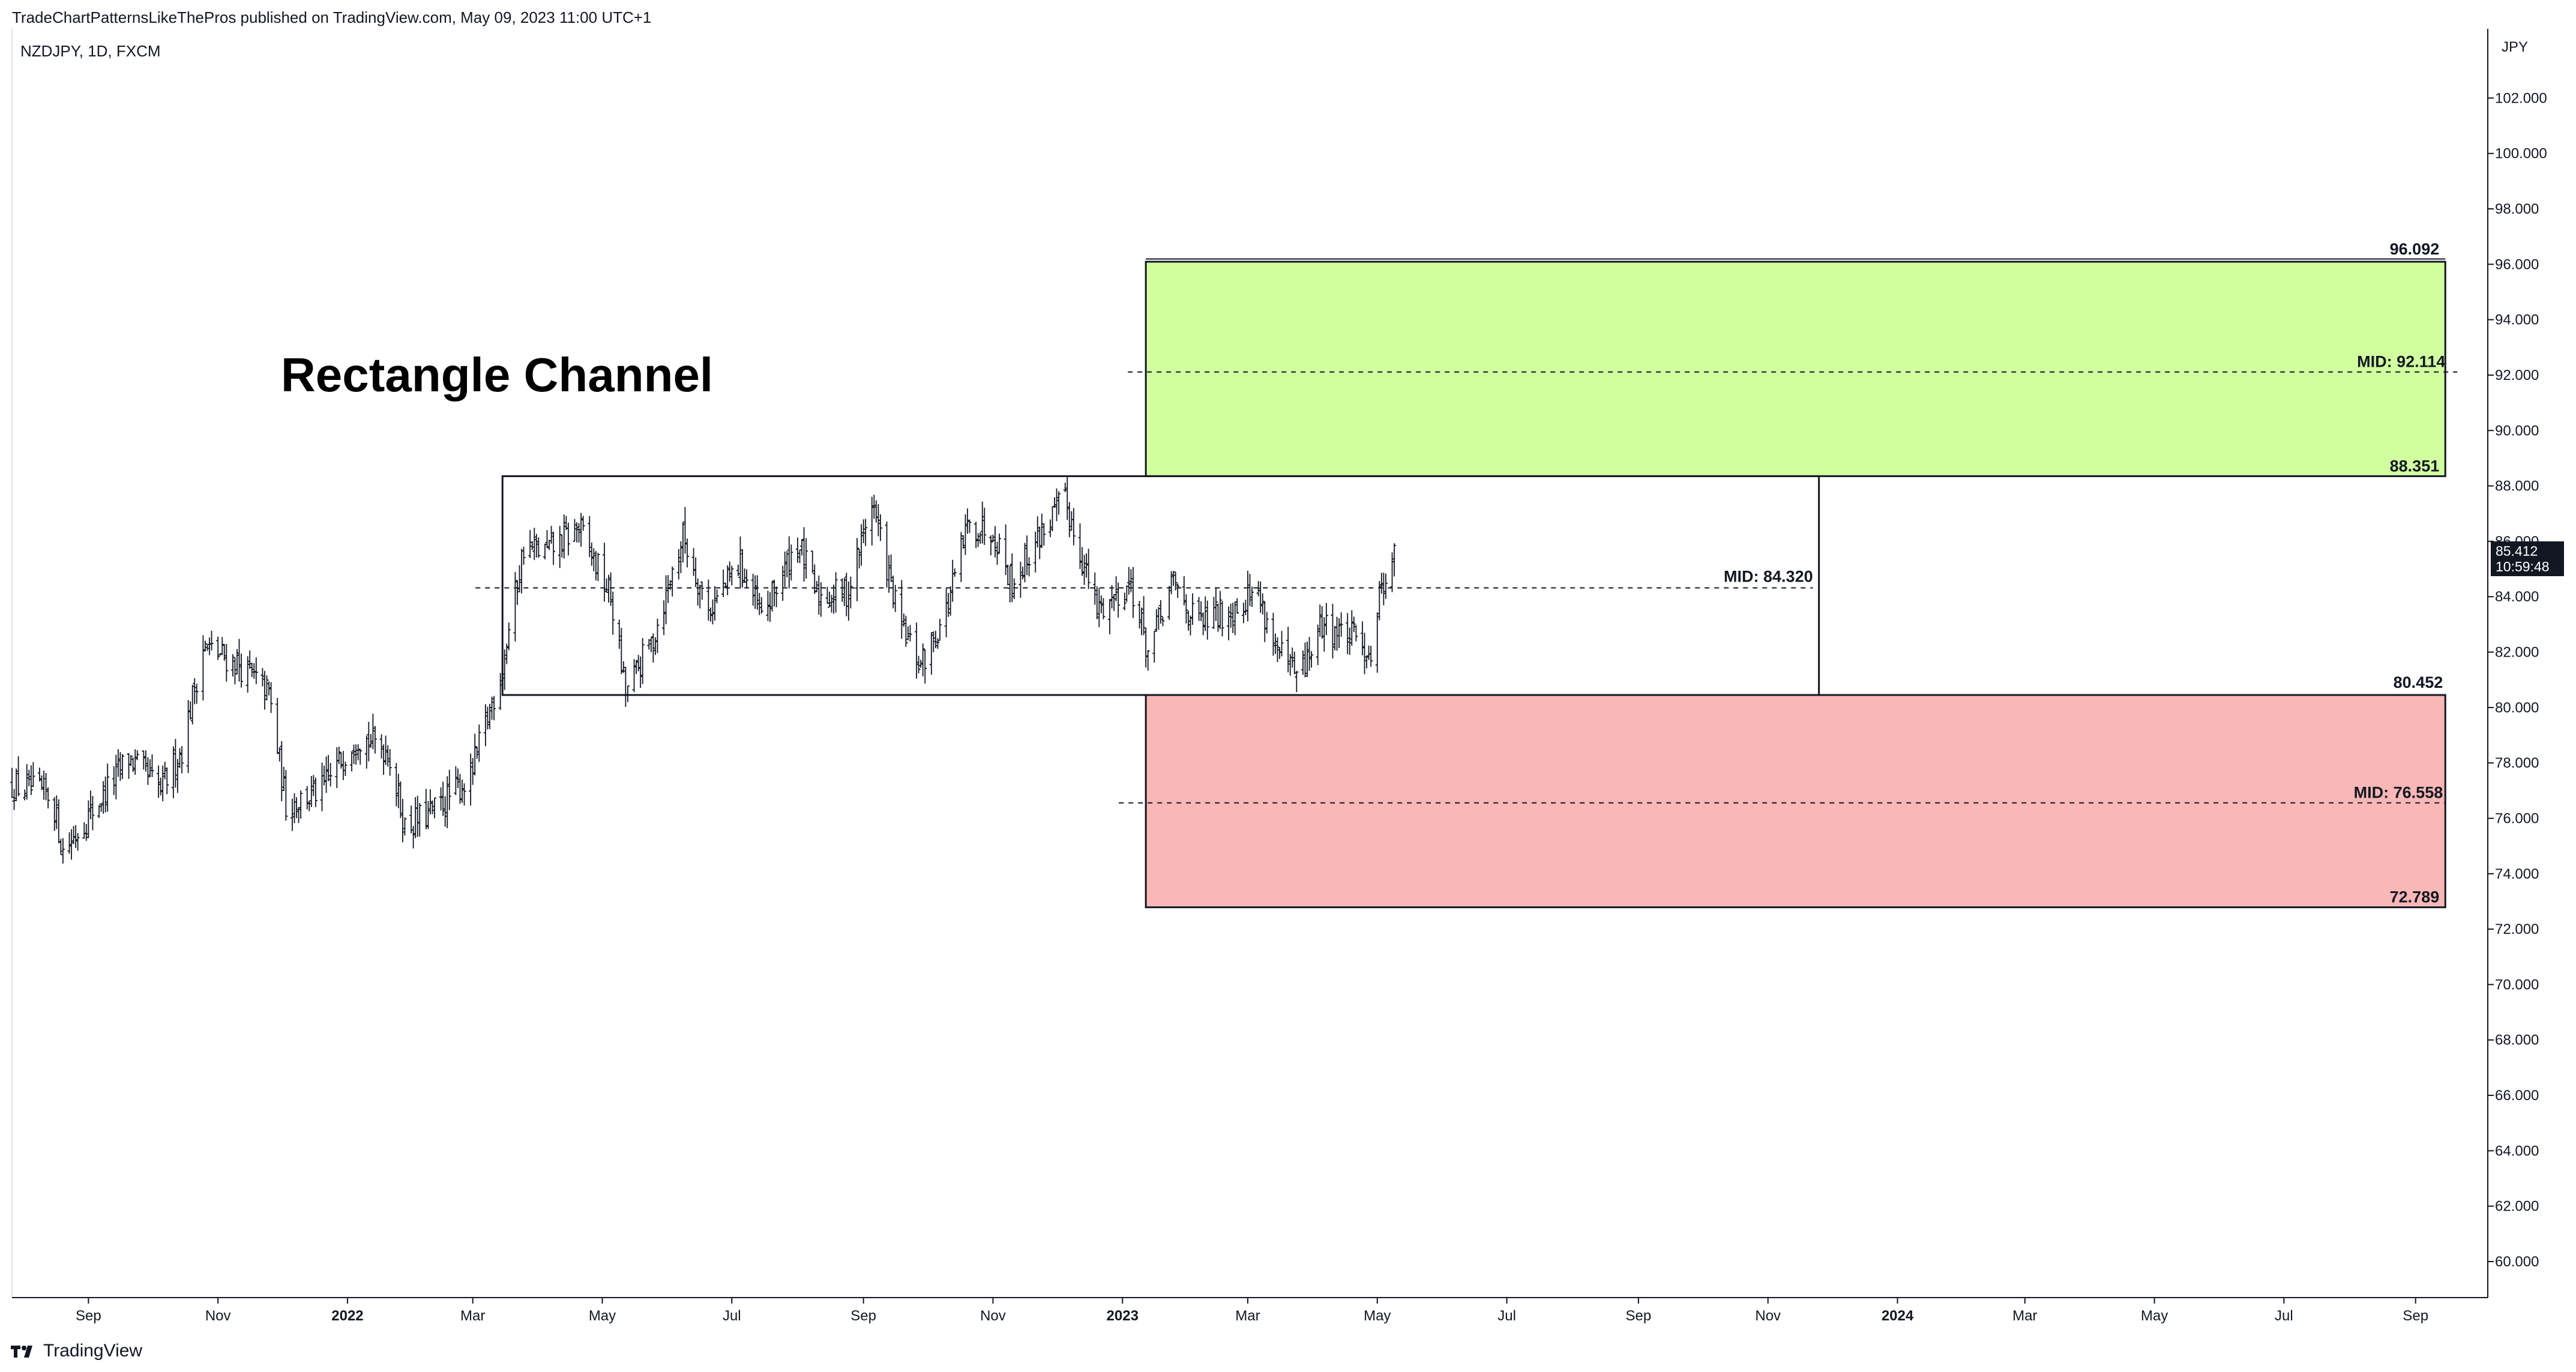 This screenshot has height=1372, width=2576. I want to click on rectangle-channel-box, so click(1160, 585).